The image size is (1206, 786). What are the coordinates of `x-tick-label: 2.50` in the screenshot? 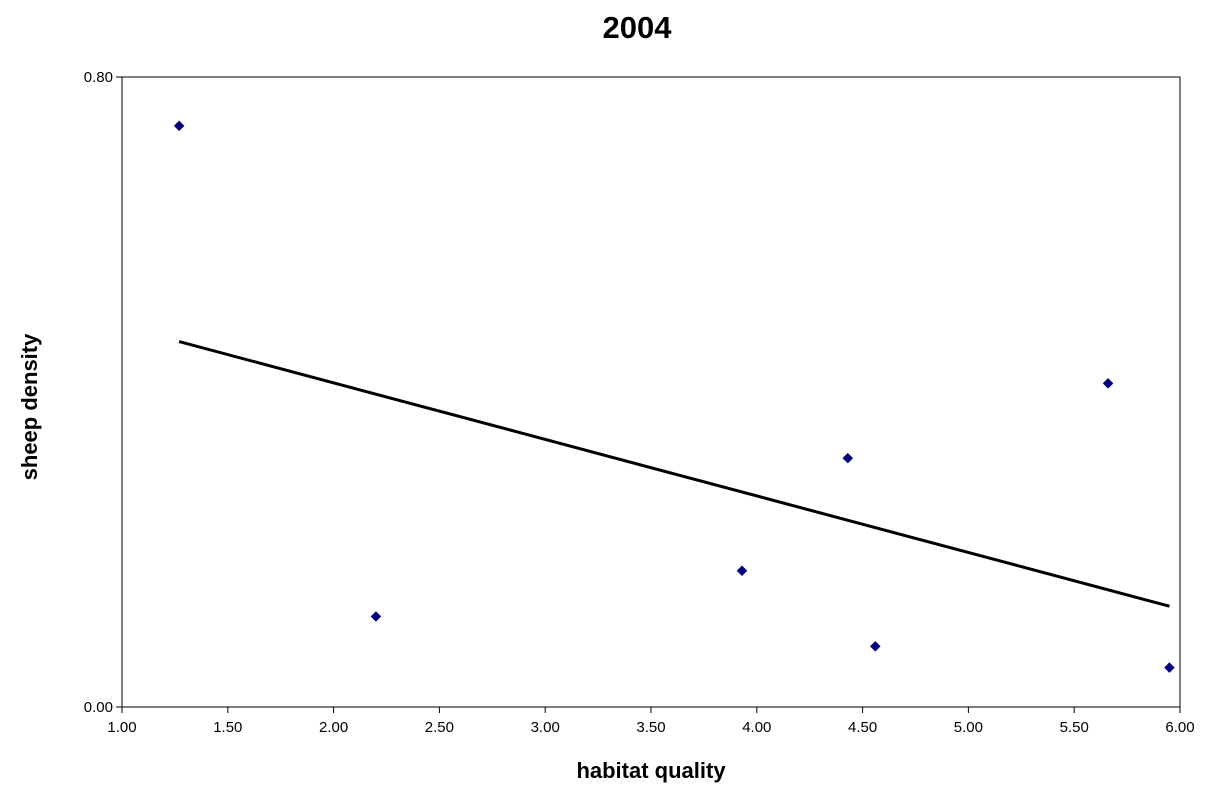 It's located at (439, 727).